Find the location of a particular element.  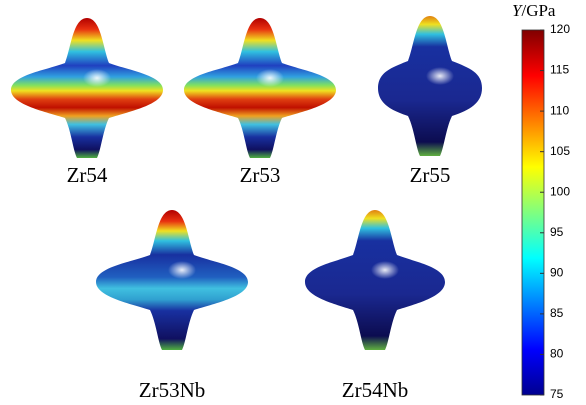

colorbar-unit: /GPa is located at coordinates (538, 10).